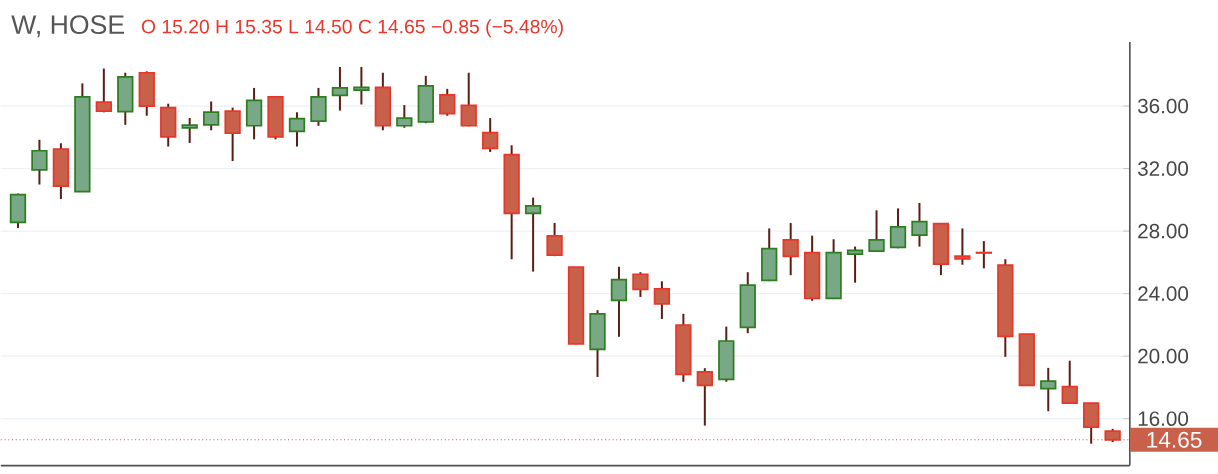  I want to click on y-tick-label: 24.00, so click(1163, 294).